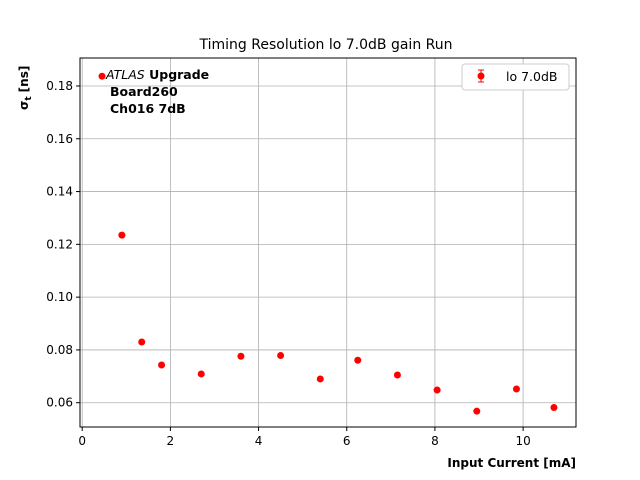 Image resolution: width=640 pixels, height=480 pixels. What do you see at coordinates (481, 76) in the screenshot?
I see `legend-marker` at bounding box center [481, 76].